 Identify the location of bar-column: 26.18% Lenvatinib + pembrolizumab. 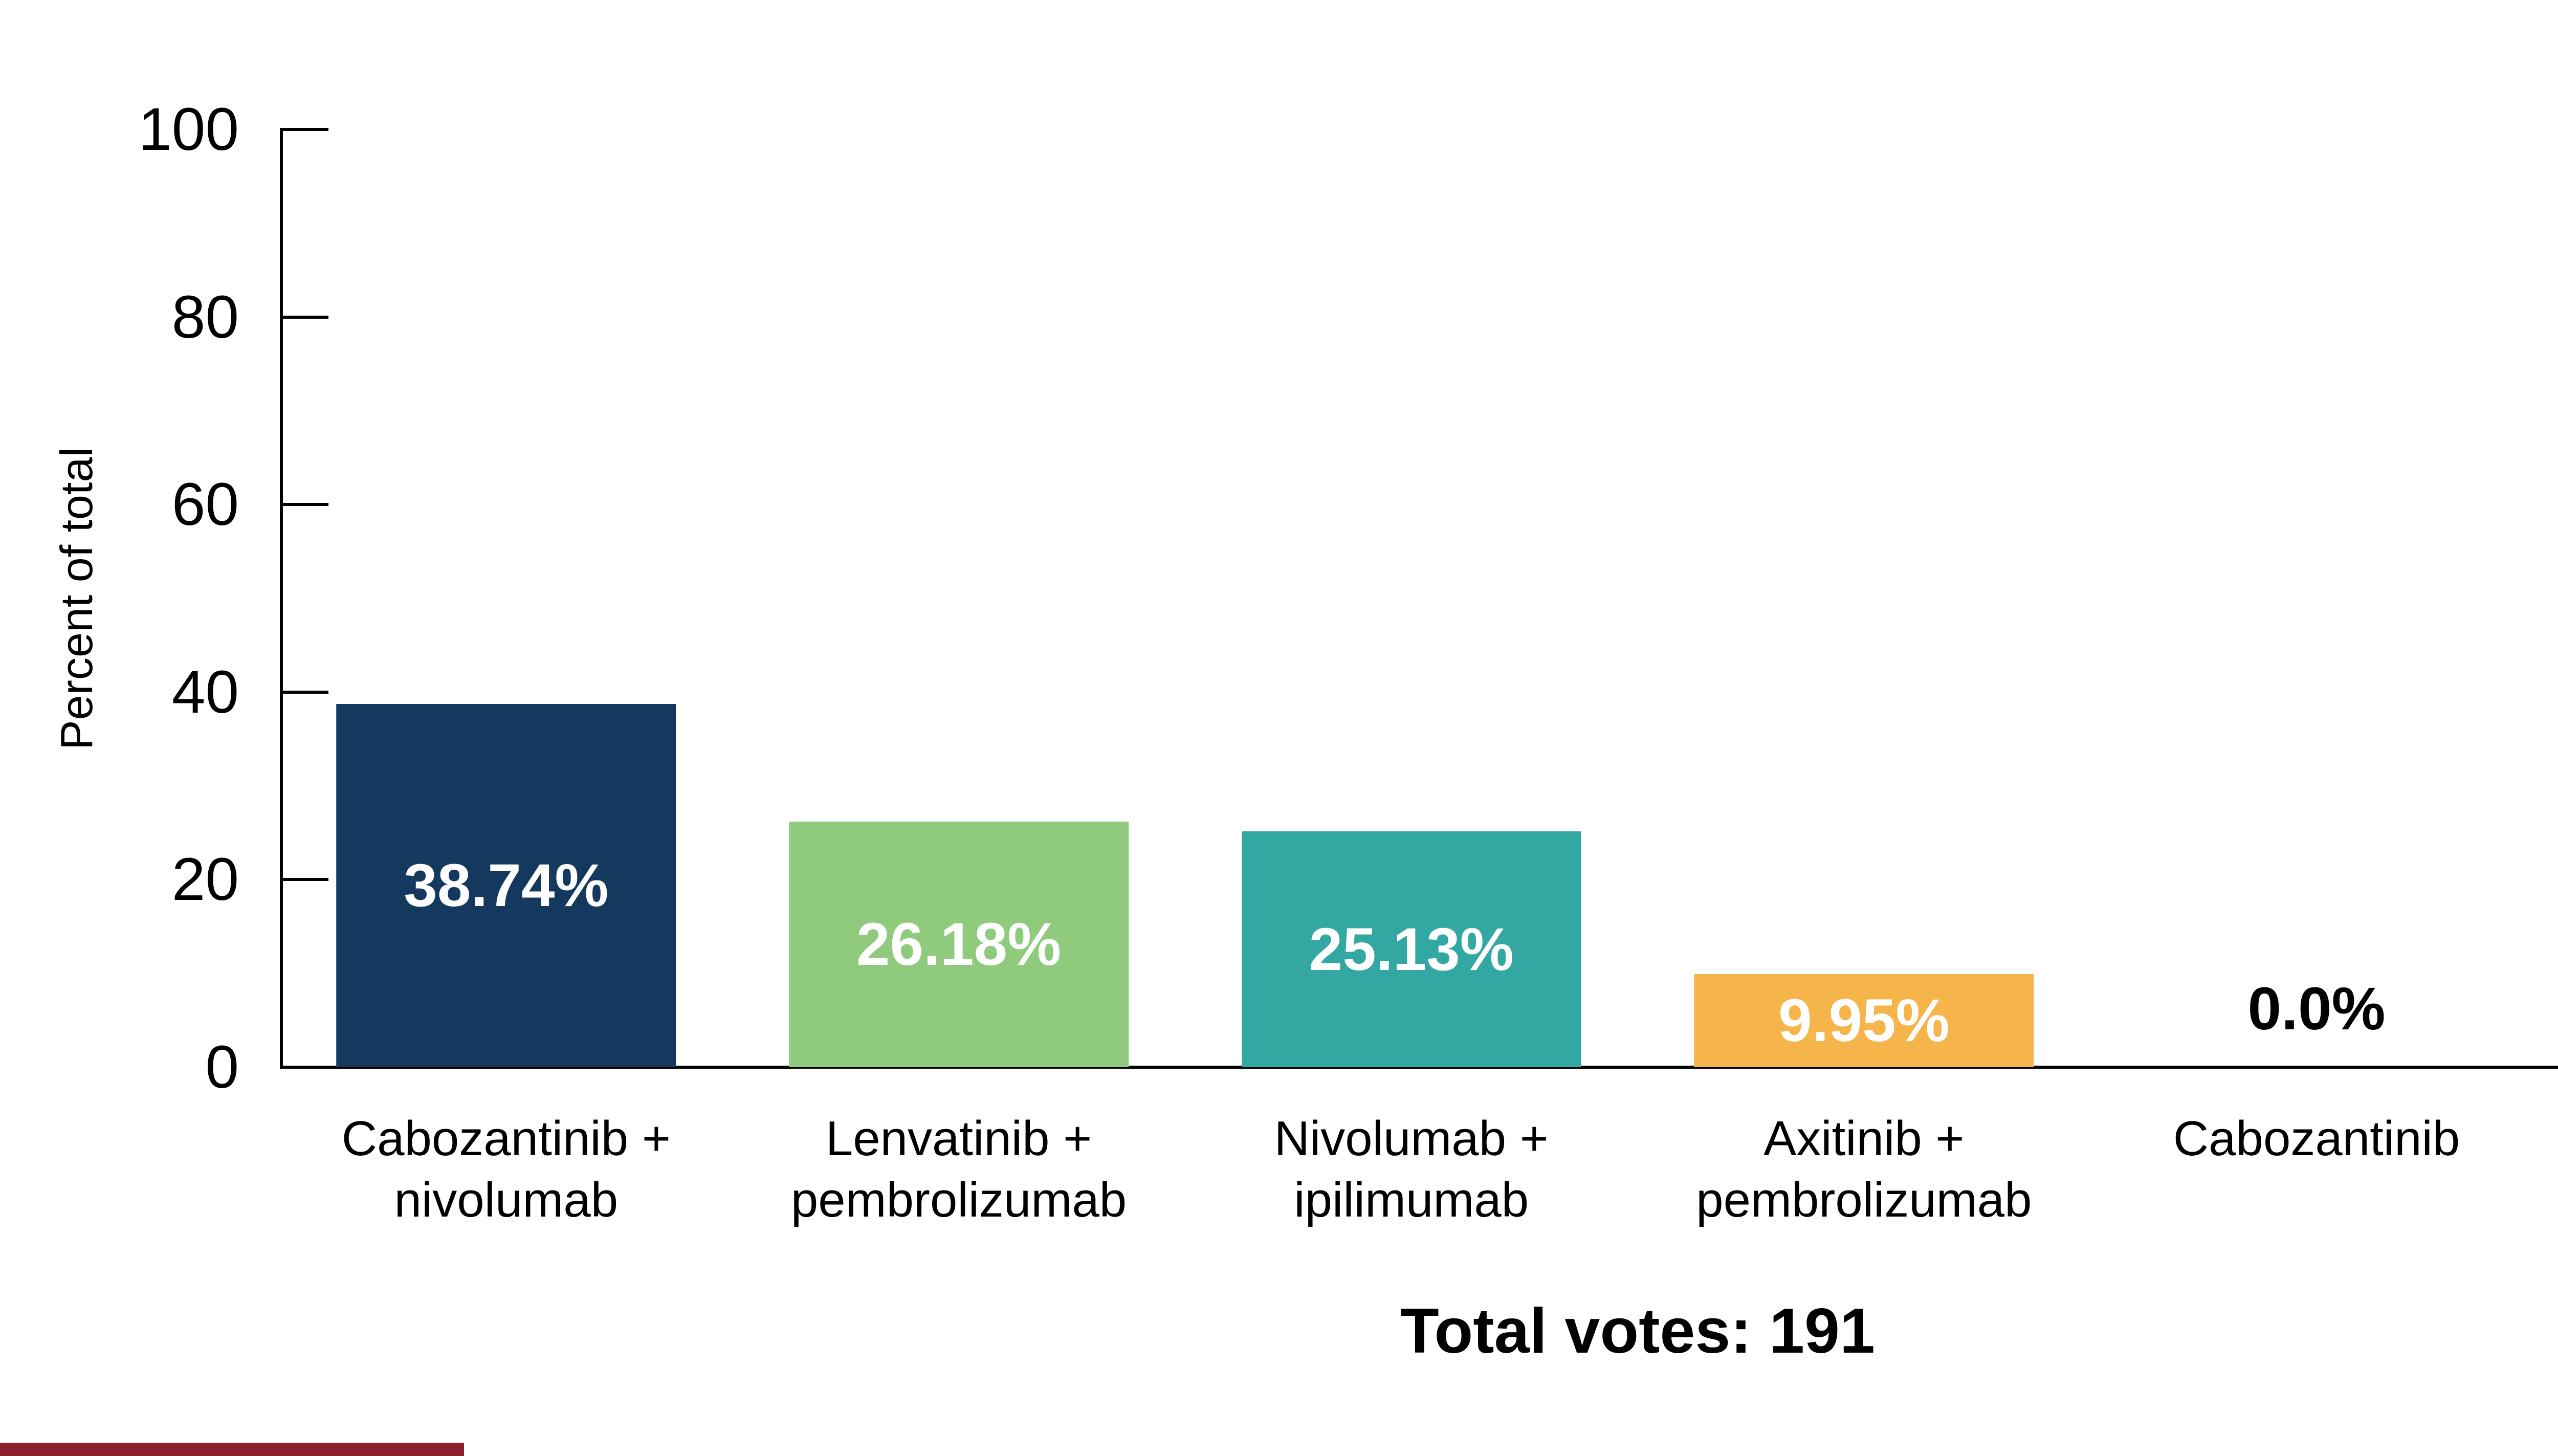
(959, 678).